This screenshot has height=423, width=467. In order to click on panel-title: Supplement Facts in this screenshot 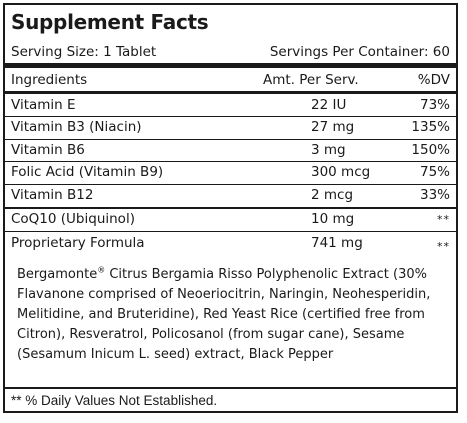, I will do `click(110, 22)`.